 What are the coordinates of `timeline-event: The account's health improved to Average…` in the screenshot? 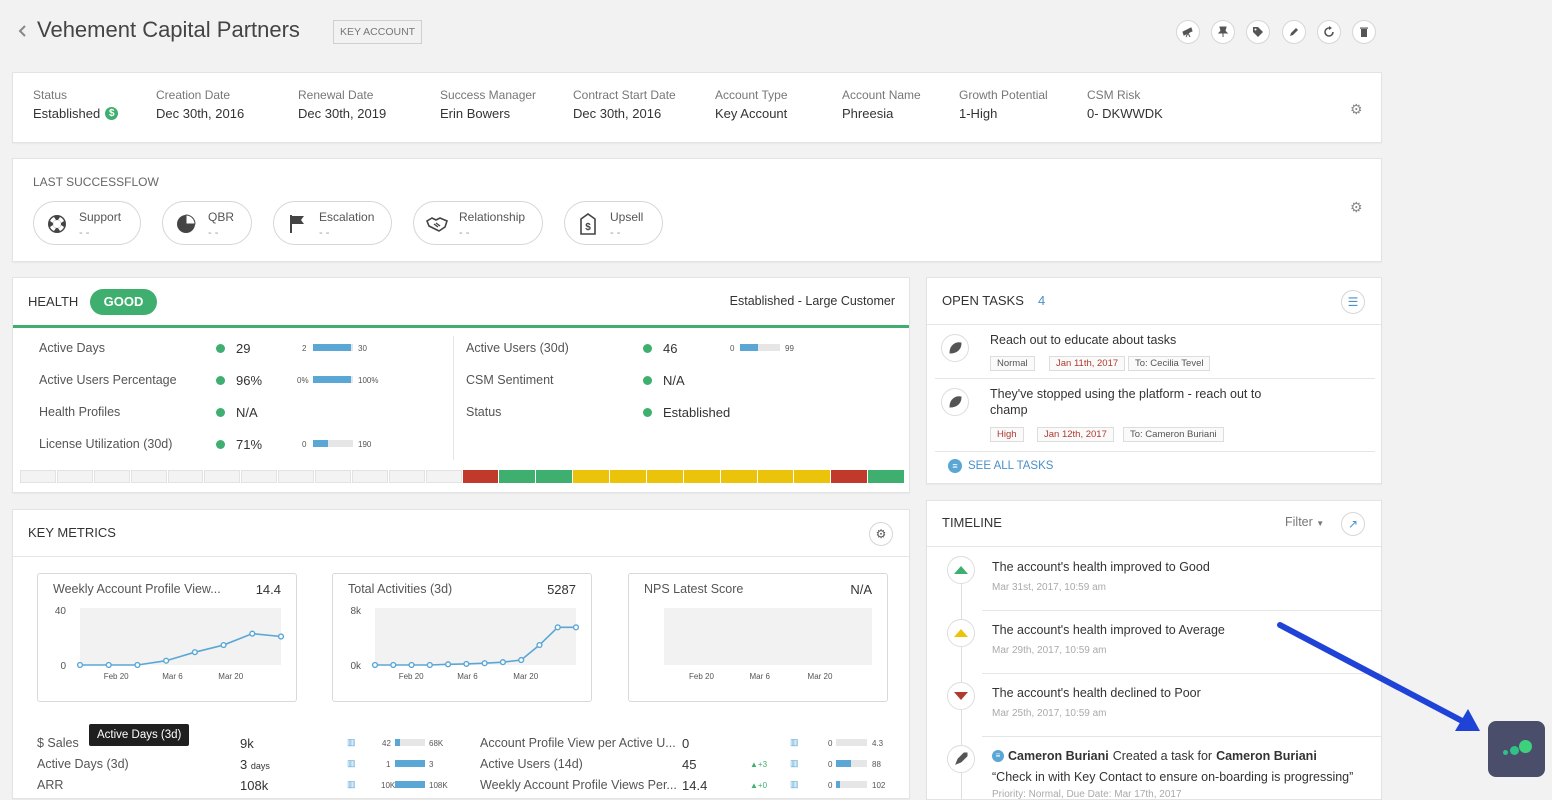 It's located at (1154, 643).